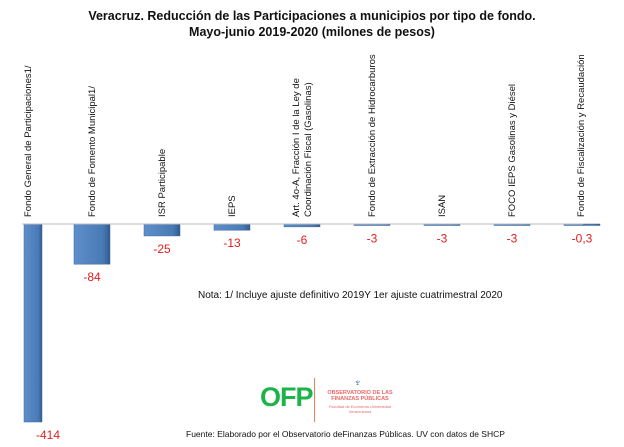 This screenshot has width=624, height=447. I want to click on category-label-0: Fondo General de Participaciones1/, so click(28, 141).